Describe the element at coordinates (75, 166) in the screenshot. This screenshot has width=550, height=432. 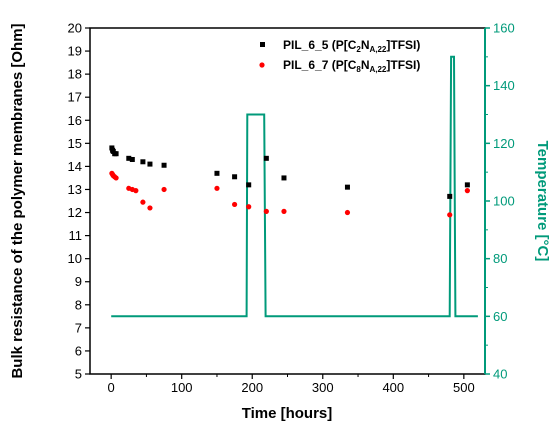
I see `y-tick-label: 14` at that location.